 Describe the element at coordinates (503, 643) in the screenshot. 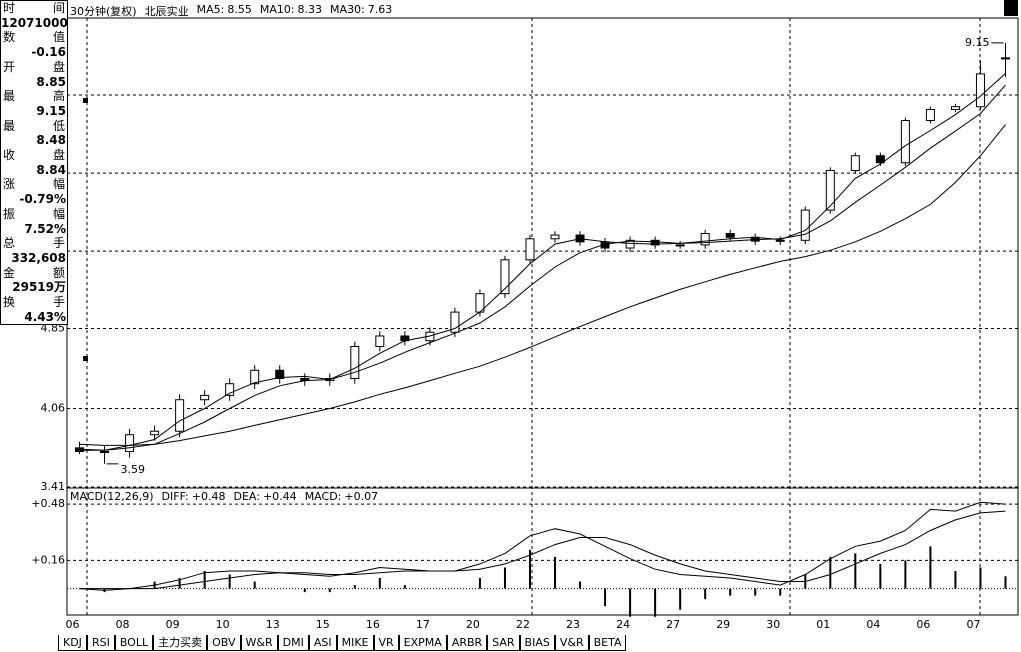

I see `tab: SAR` at that location.